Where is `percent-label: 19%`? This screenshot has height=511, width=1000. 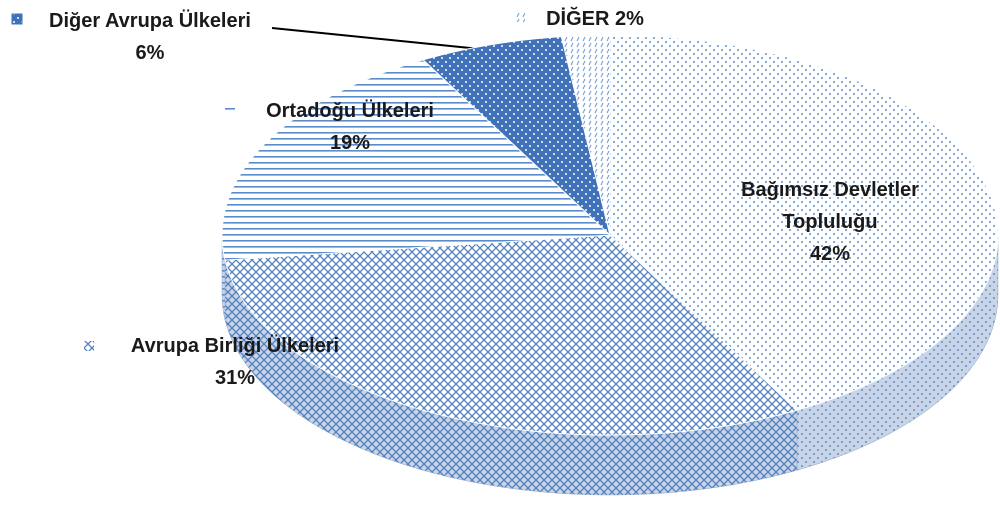 percent-label: 19% is located at coordinates (350, 143).